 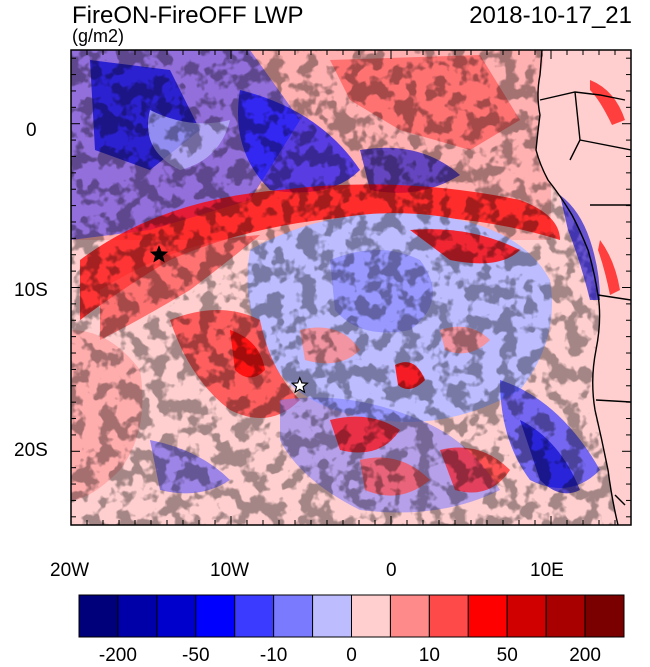 I want to click on x-tick-label-10e: 10E, so click(x=547, y=570).